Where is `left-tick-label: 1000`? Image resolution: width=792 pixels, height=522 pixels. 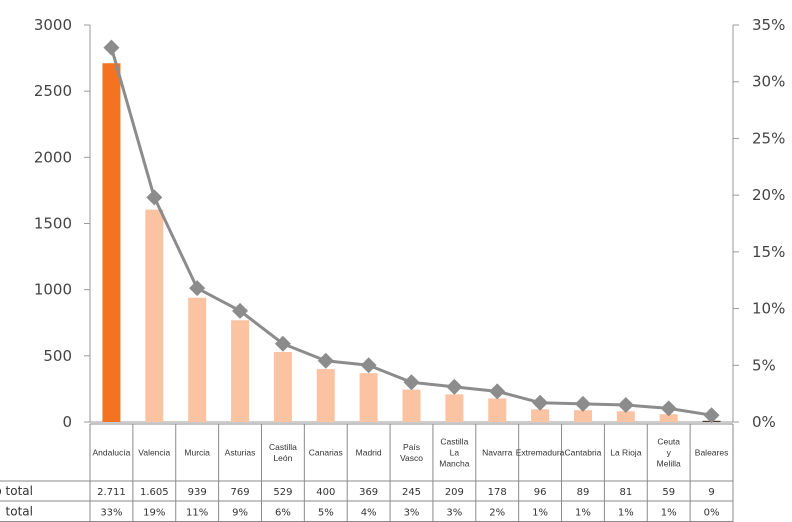
left-tick-label: 1000 is located at coordinates (53, 290).